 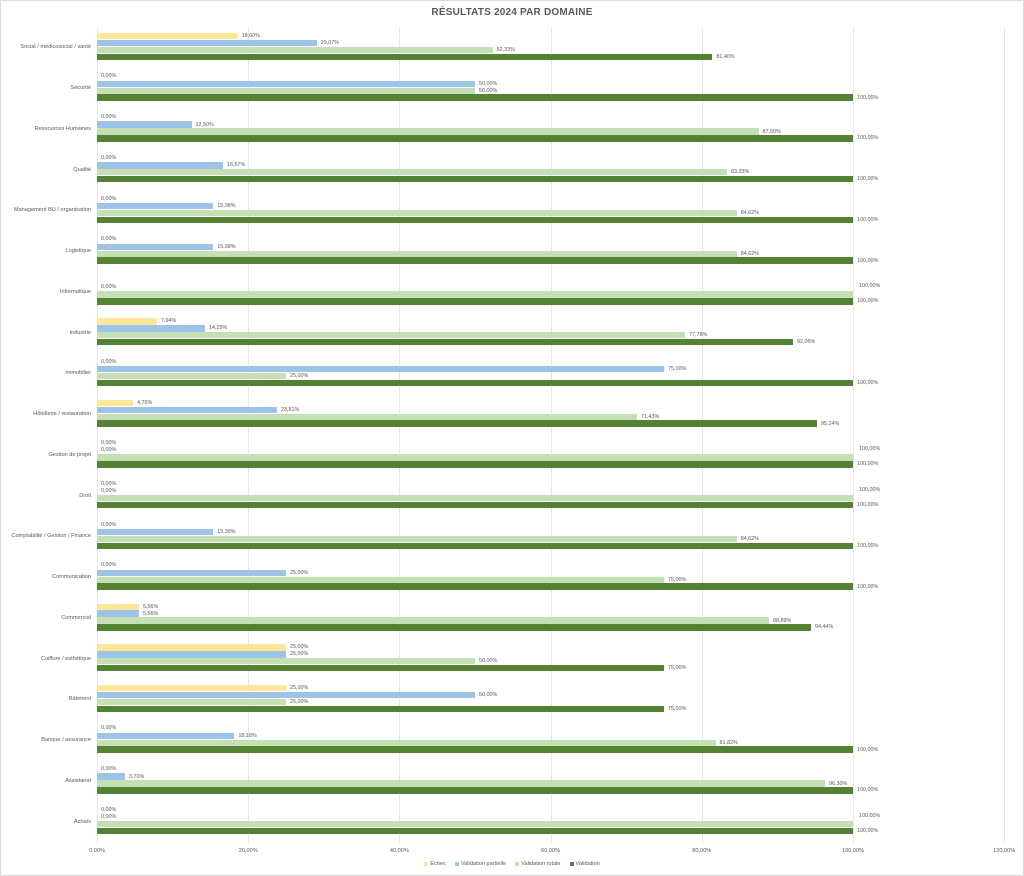 What do you see at coordinates (771, 131) in the screenshot?
I see `data-label: 87,50%` at bounding box center [771, 131].